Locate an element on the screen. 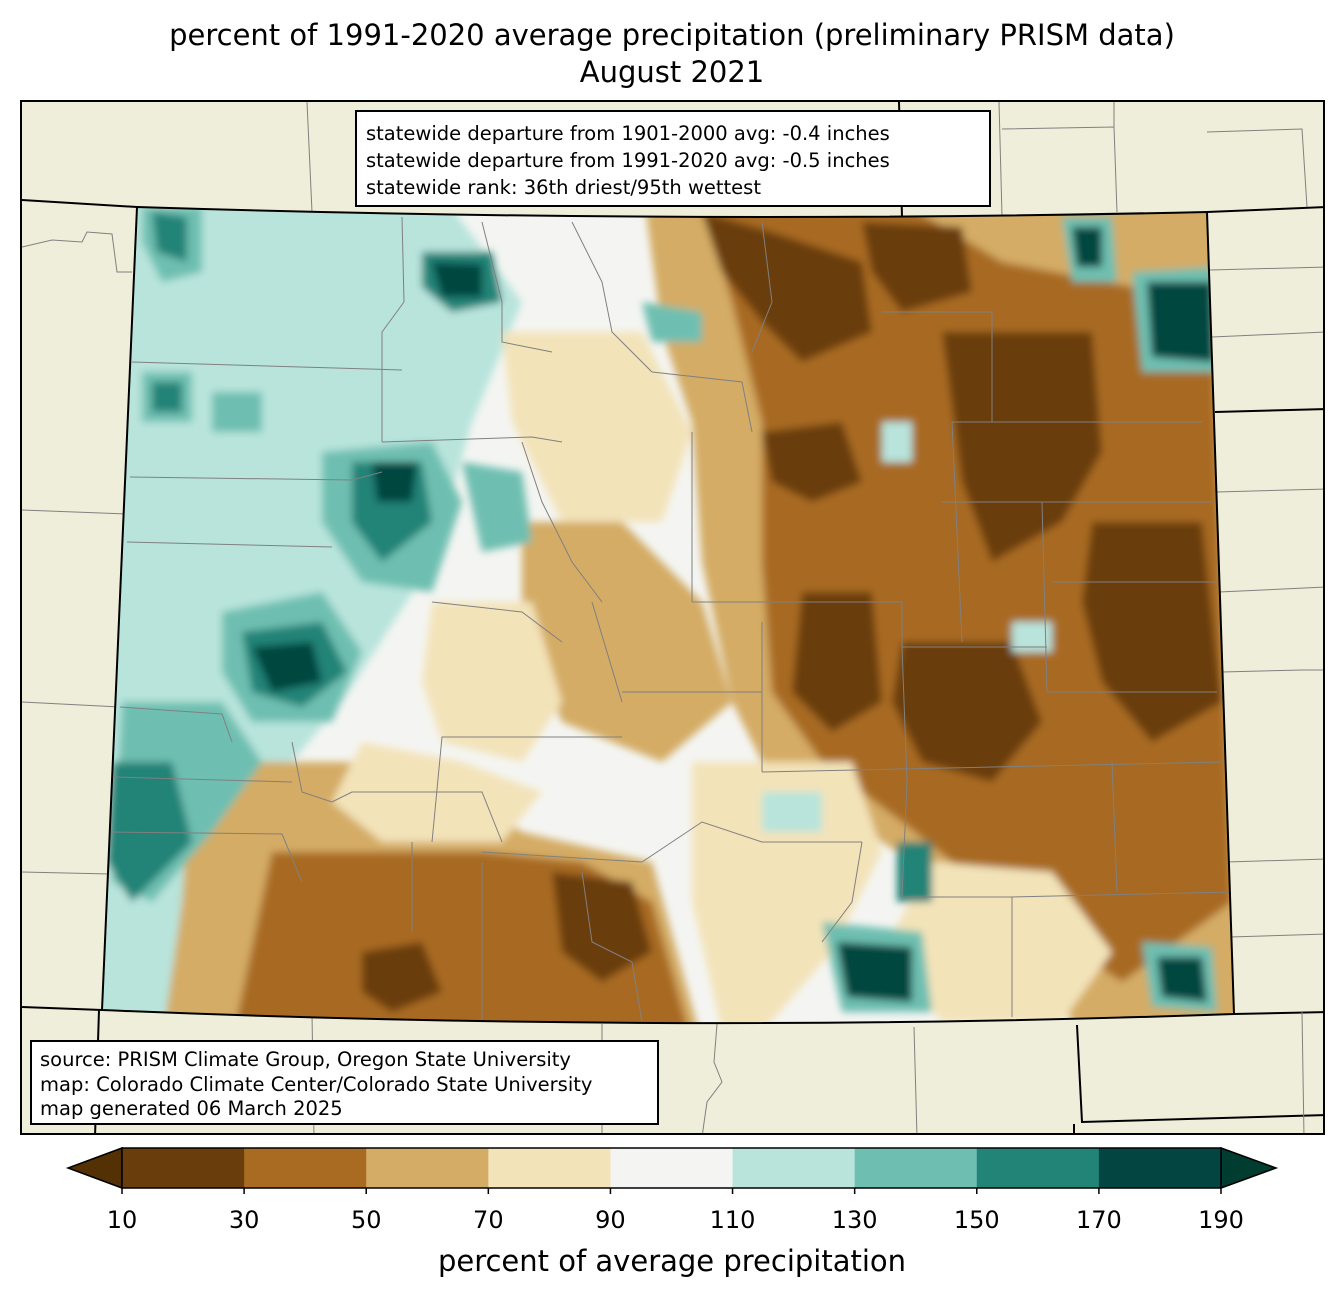  colorbar-tick-label: 150 is located at coordinates (976, 1220).